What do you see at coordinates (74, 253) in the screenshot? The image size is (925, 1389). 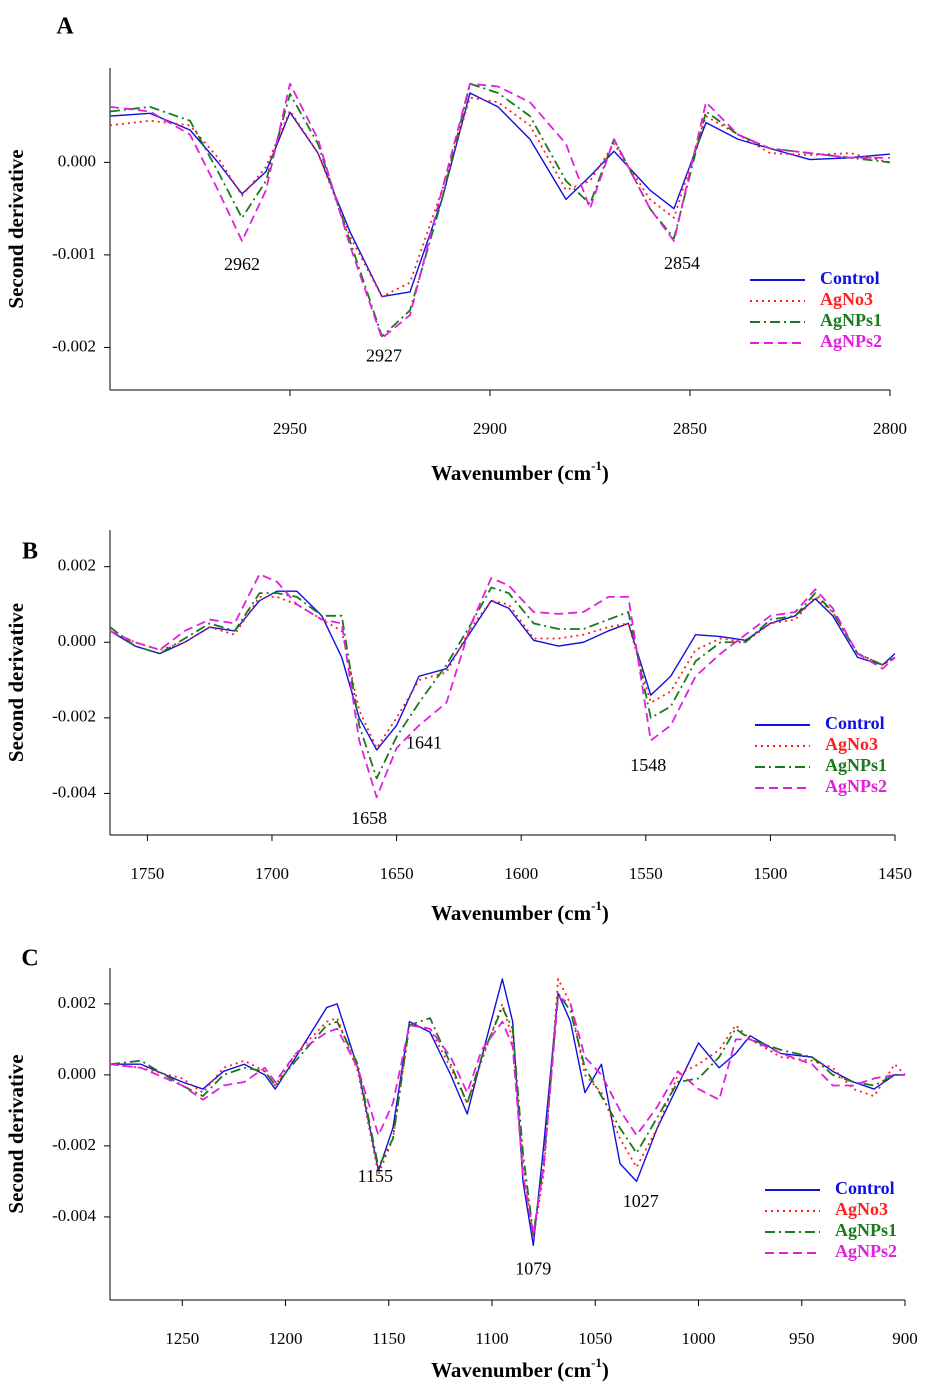 I see `y-tick-label: -0.001` at bounding box center [74, 253].